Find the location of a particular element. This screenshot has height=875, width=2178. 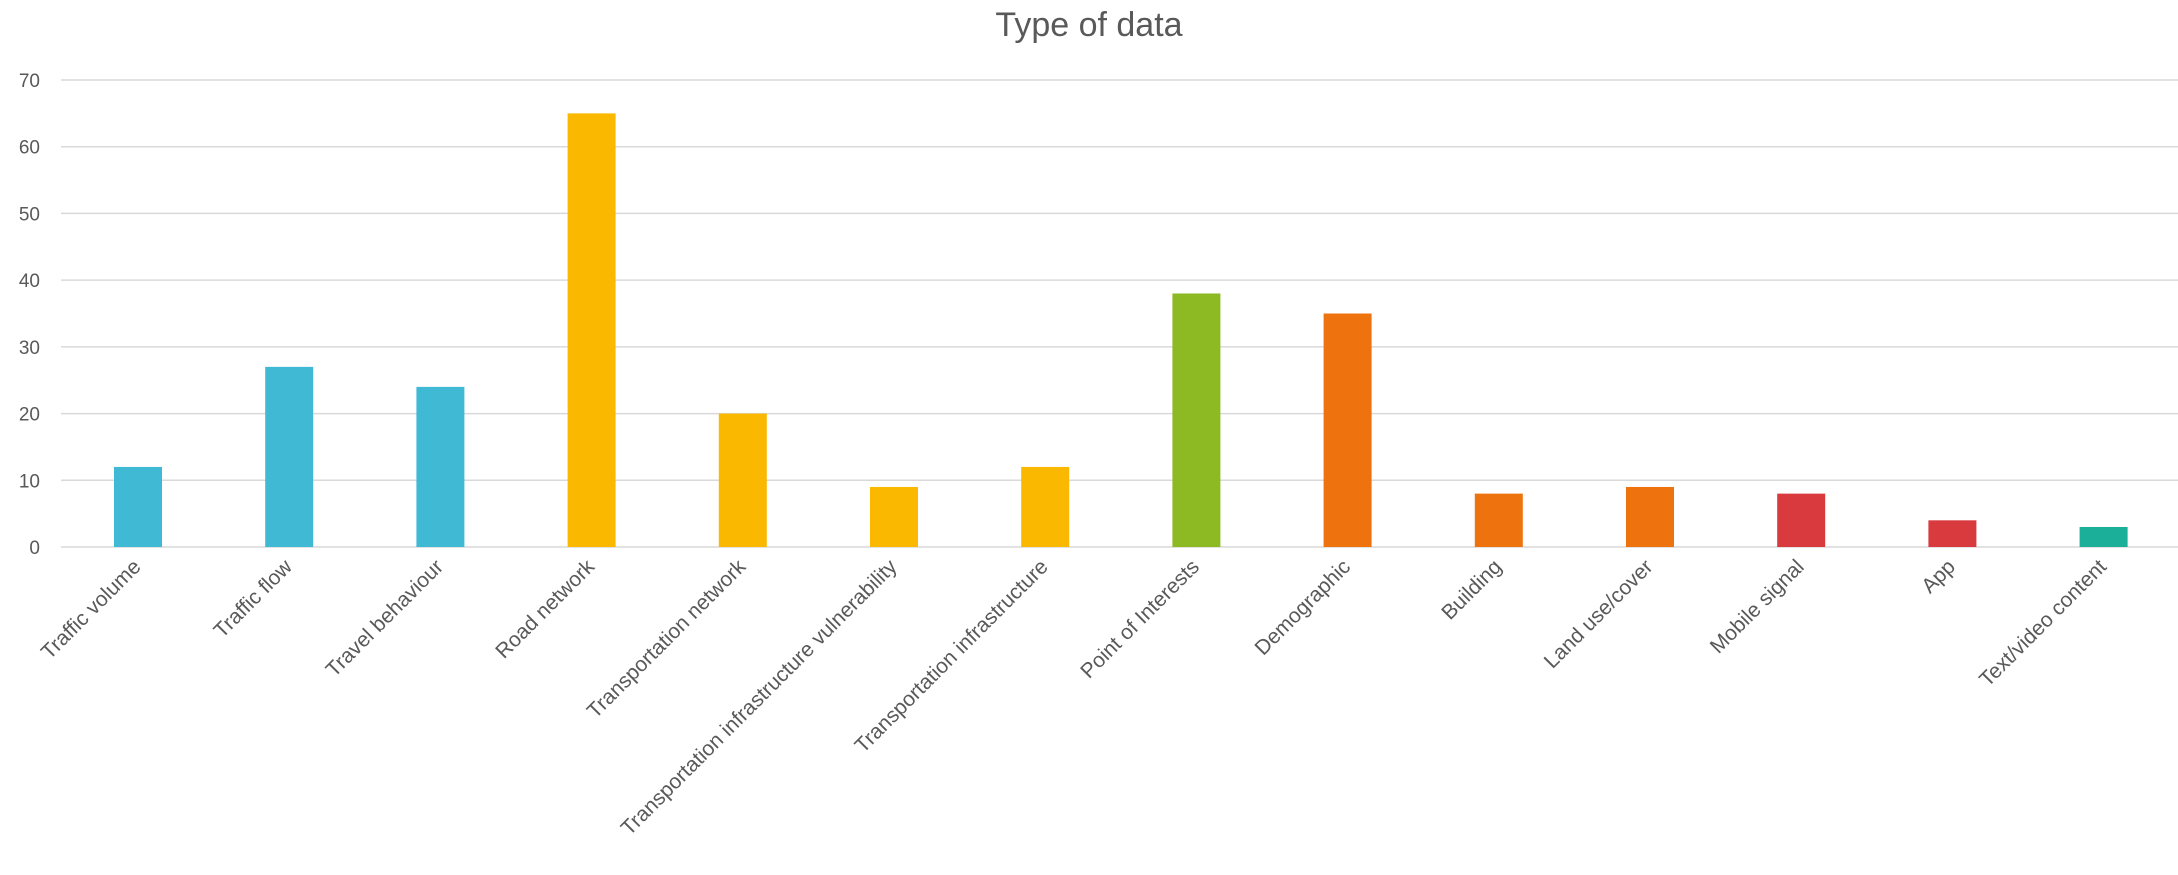

x-tick-label: Text/video content is located at coordinates (2043, 623).